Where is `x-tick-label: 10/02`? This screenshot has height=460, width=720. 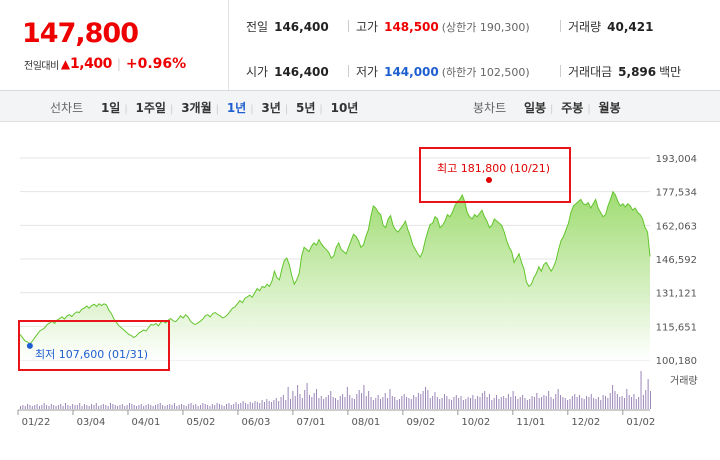
x-tick-label: 10/02 is located at coordinates (475, 422).